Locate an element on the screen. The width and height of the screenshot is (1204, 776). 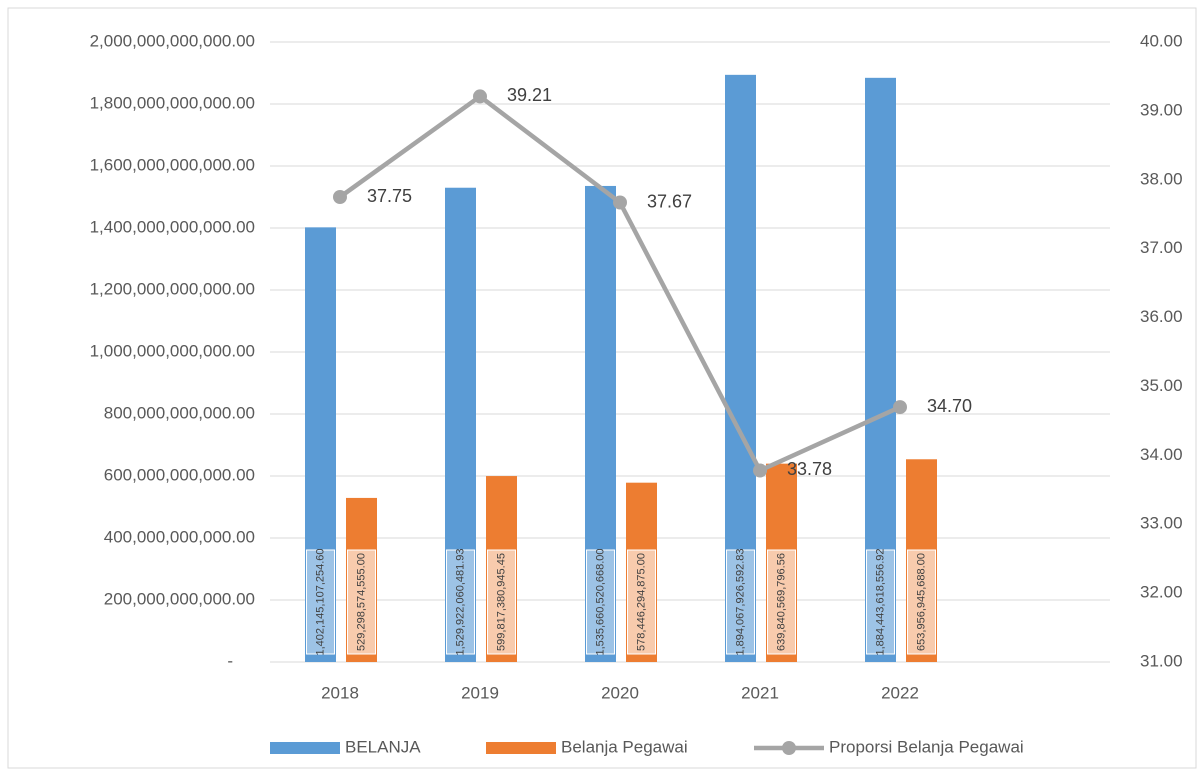
data-label: 37.67 is located at coordinates (669, 201).